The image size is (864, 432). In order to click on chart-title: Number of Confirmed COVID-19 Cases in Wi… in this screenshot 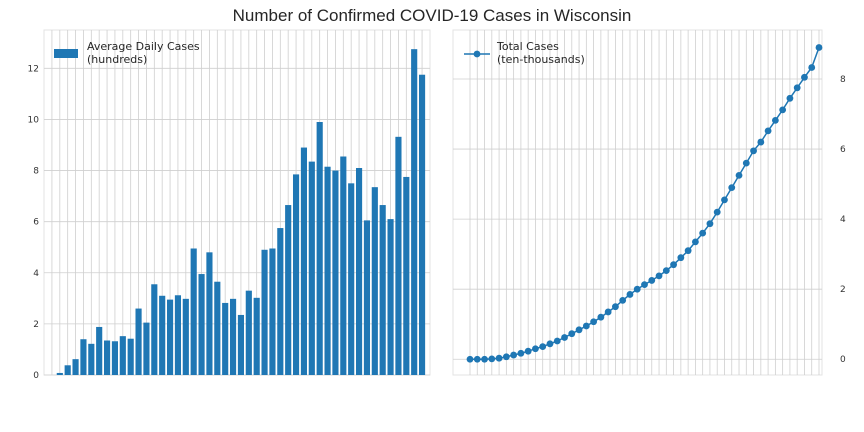, I will do `click(432, 15)`.